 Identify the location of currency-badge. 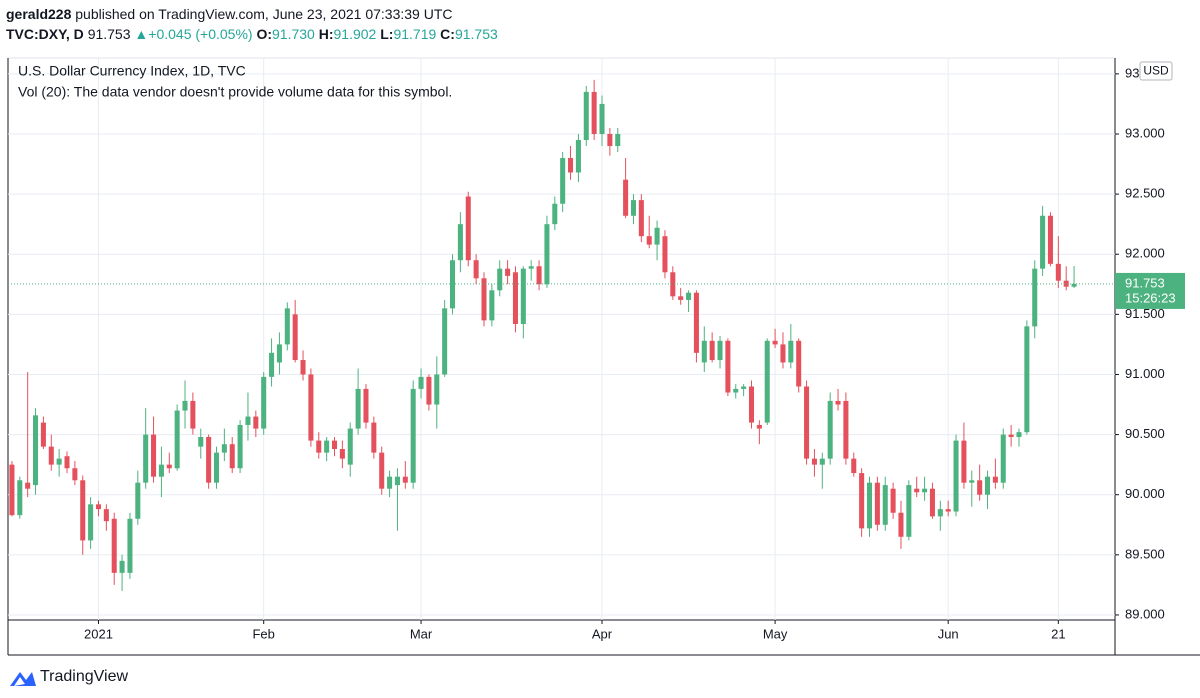
(1156, 71).